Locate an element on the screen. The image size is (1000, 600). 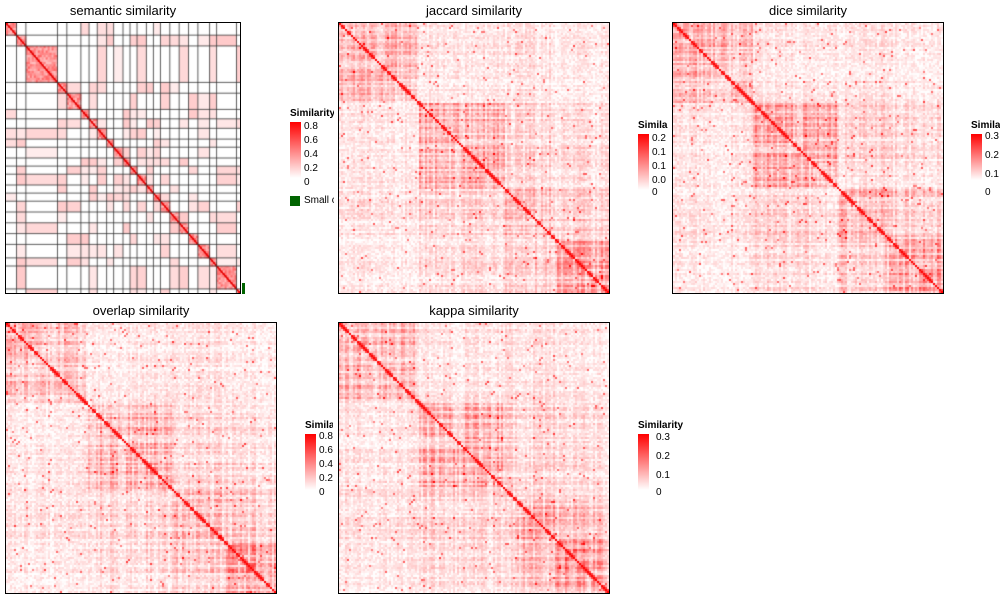
legend-small-clusters-label: Small clusters is located at coordinates (319, 200).